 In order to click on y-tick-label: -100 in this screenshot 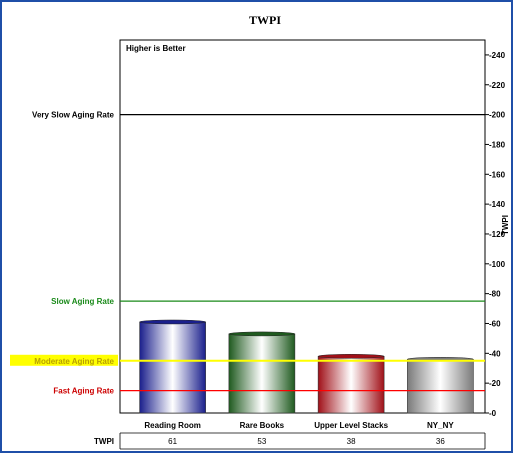, I will do `click(497, 264)`.